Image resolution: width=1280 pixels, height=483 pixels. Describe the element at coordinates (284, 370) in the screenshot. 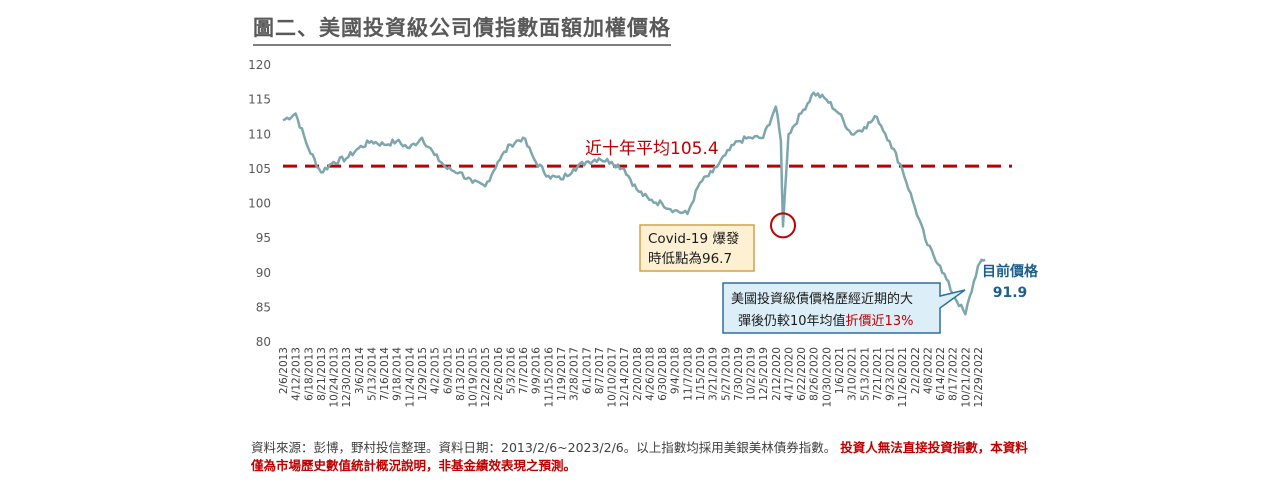

I see `x-tick-label: 2/6/2013` at that location.